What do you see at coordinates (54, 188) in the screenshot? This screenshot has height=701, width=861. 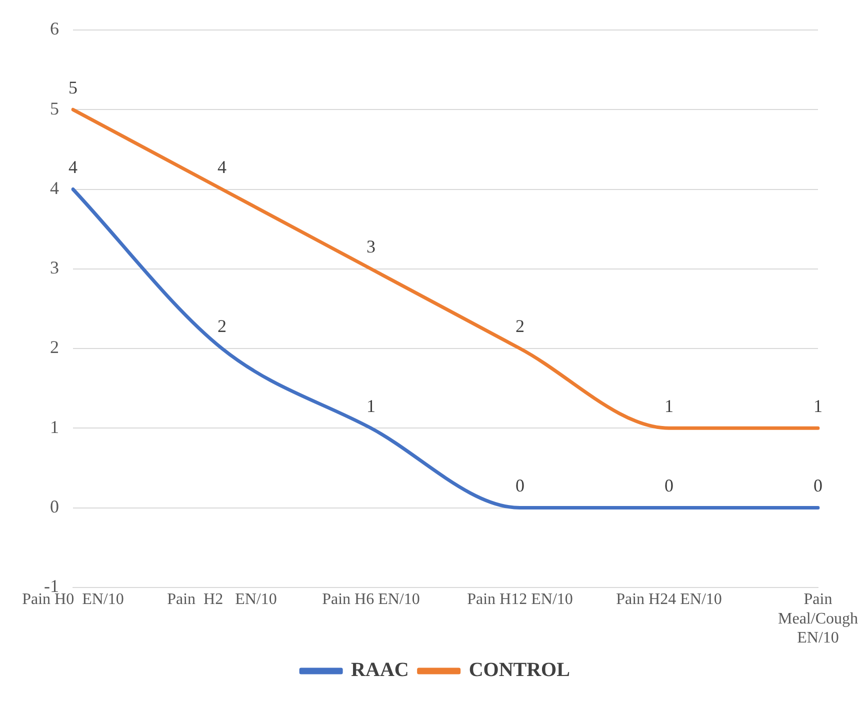 I see `y-tick-label: 4` at bounding box center [54, 188].